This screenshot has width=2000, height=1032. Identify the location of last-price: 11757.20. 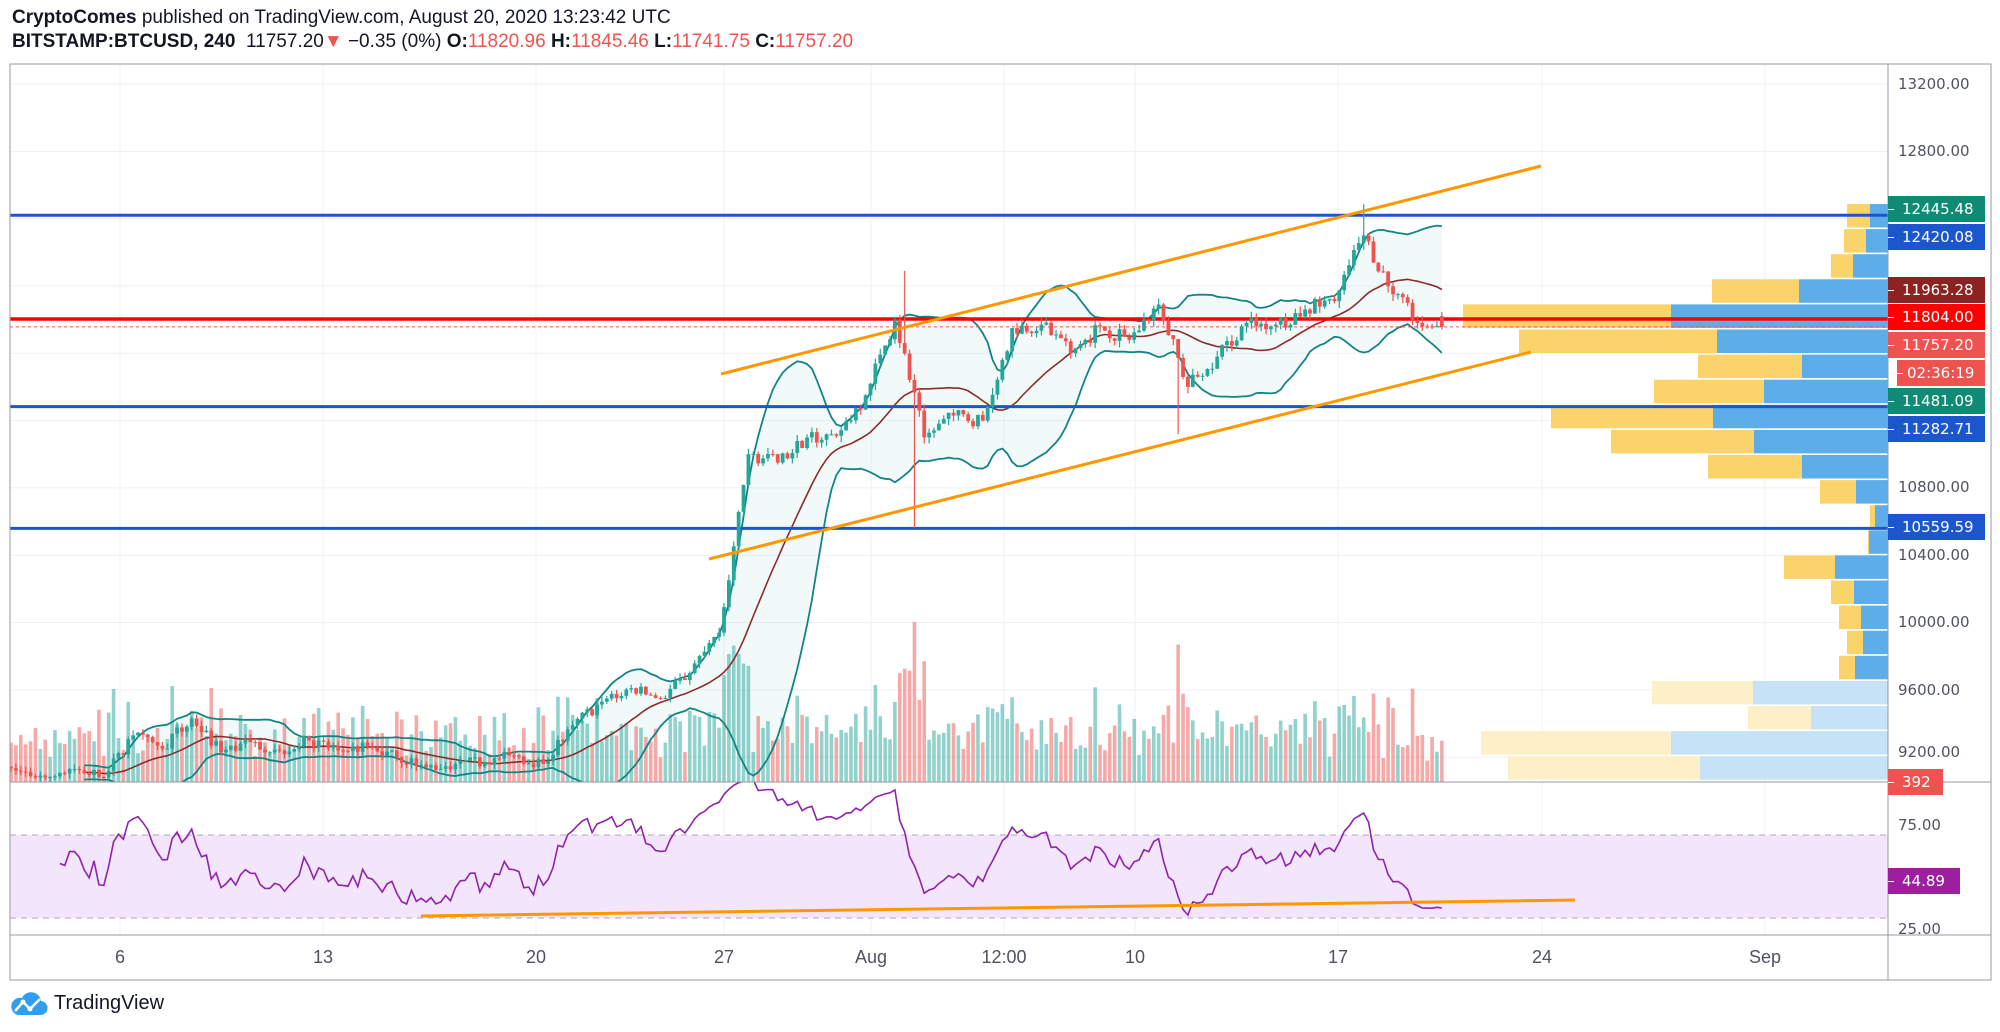
(285, 41).